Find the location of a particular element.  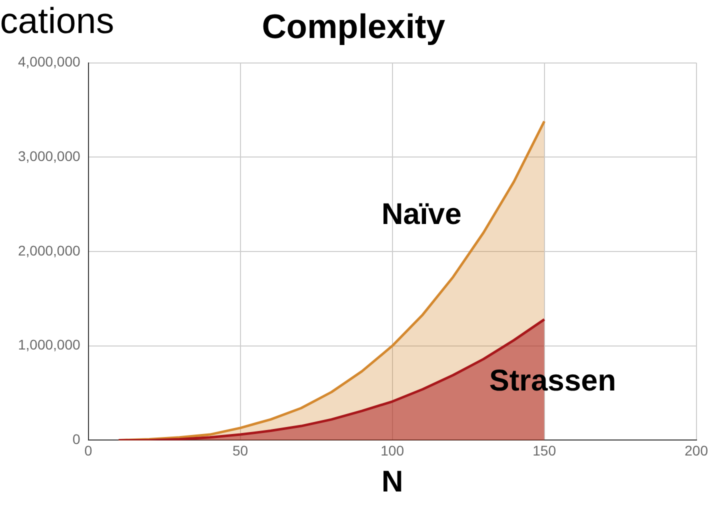

chart-title: Complexity is located at coordinates (354, 27).